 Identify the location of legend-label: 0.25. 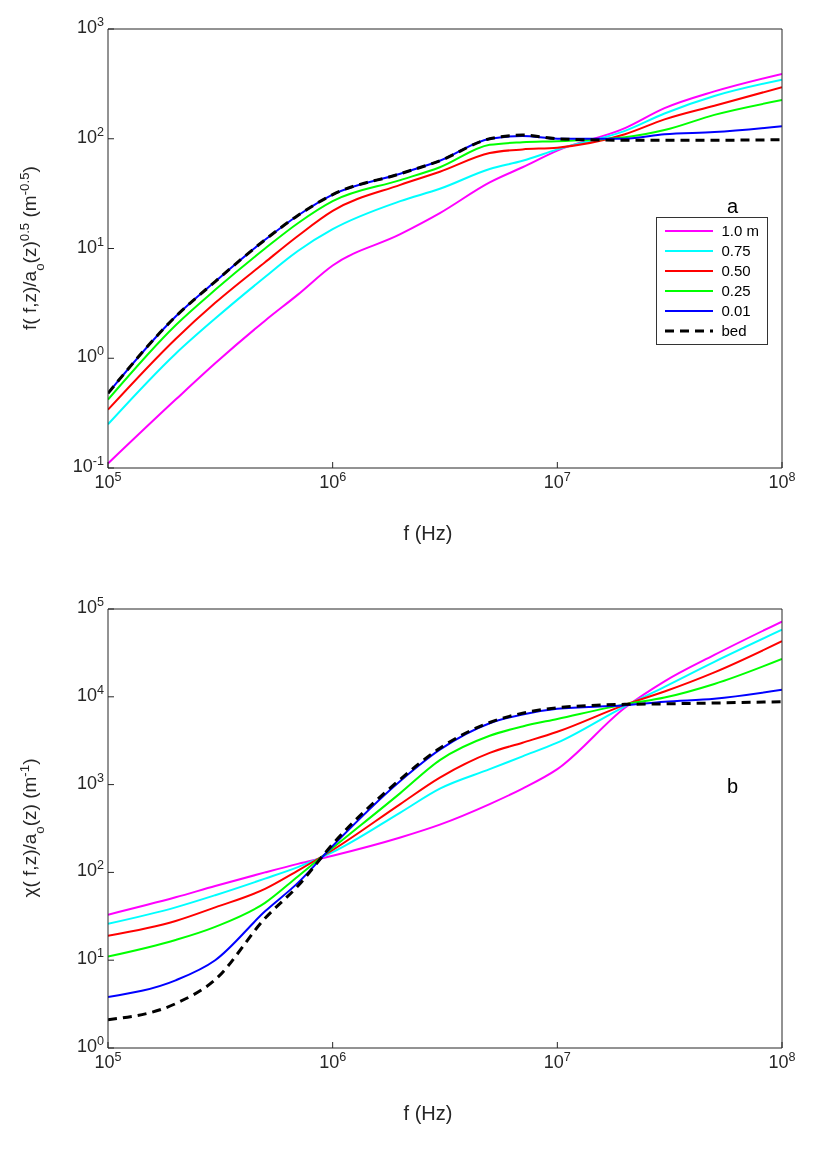
(736, 291).